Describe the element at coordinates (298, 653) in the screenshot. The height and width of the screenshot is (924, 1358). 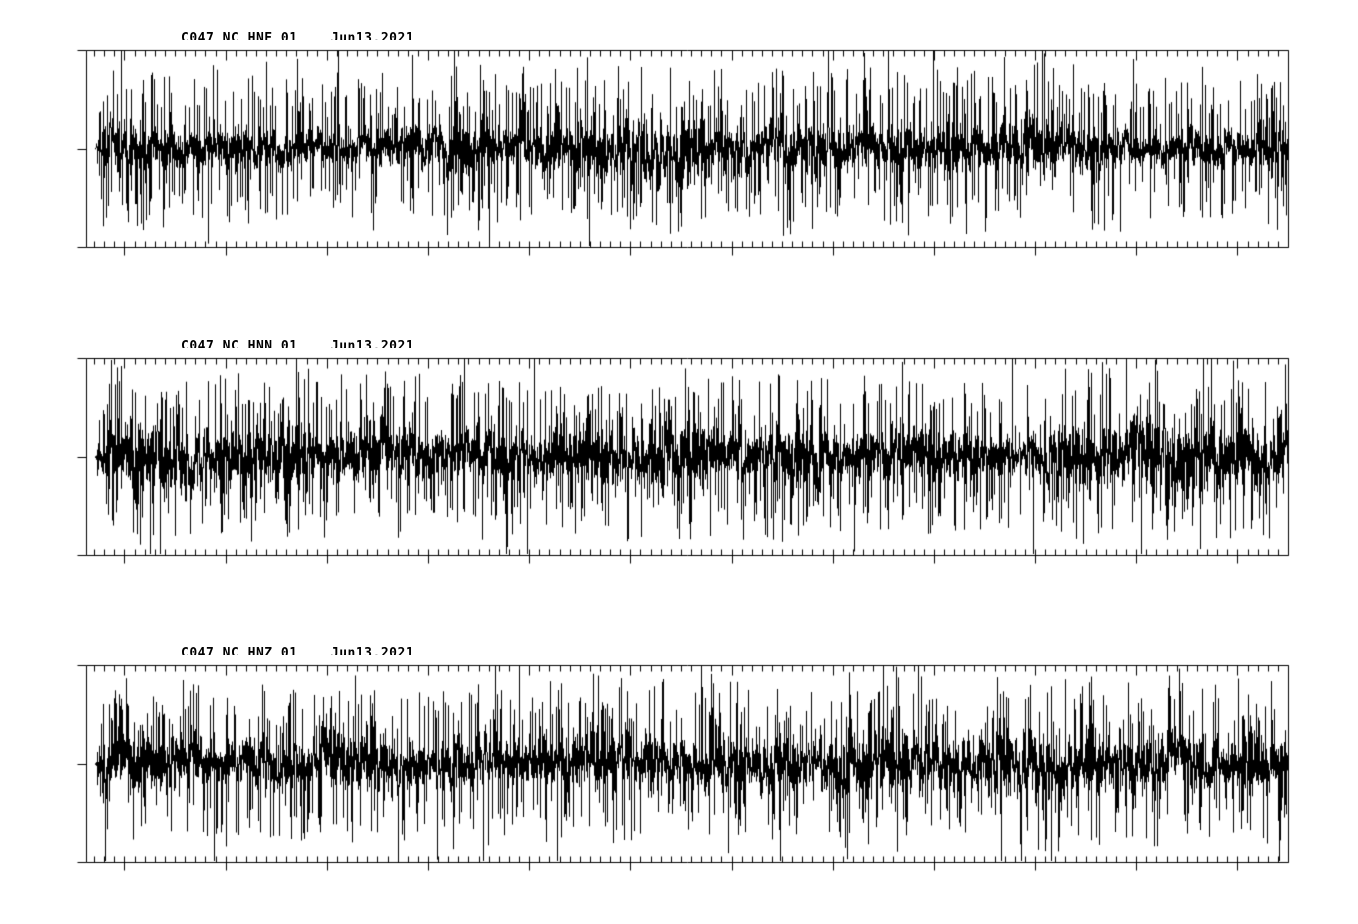
I see `panel-title: C047_NC_HNZ_01 Jun13,2021` at that location.